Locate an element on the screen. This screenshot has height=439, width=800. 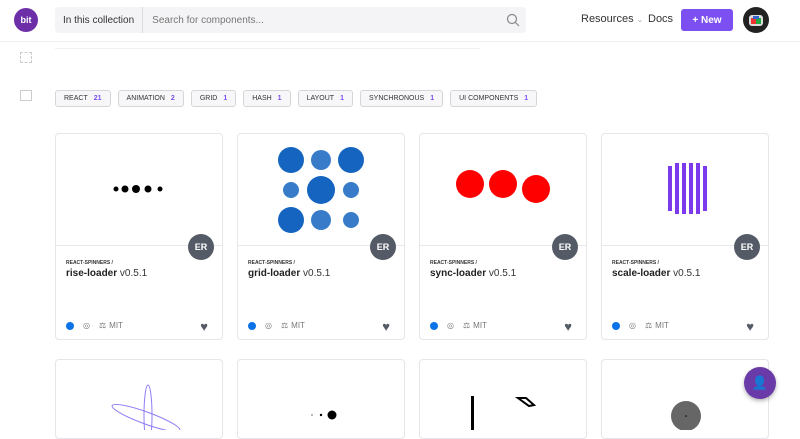
tag-filter: GRID 1 is located at coordinates (213, 98).